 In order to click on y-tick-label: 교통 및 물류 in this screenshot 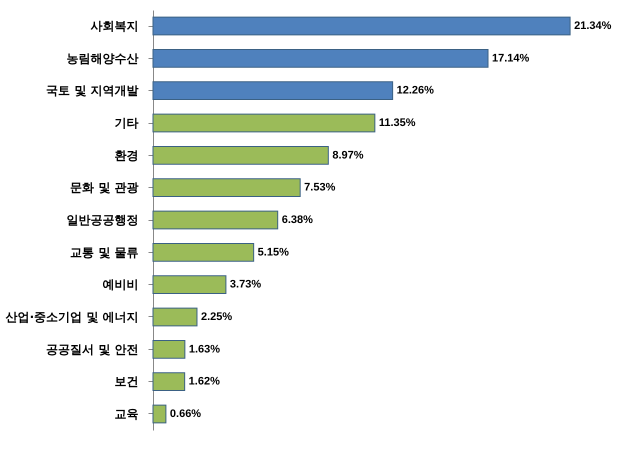, I will do `click(104, 252)`.